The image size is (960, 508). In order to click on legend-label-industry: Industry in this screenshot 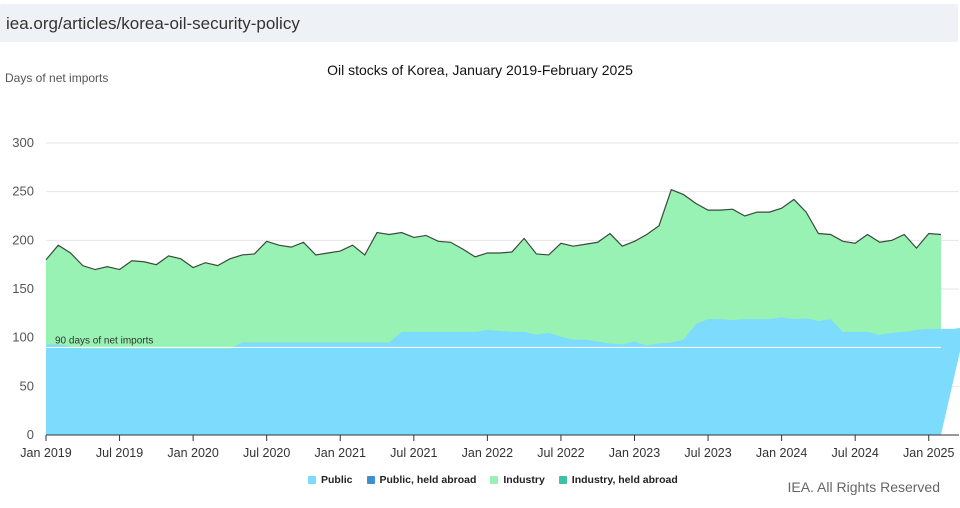, I will do `click(524, 480)`.